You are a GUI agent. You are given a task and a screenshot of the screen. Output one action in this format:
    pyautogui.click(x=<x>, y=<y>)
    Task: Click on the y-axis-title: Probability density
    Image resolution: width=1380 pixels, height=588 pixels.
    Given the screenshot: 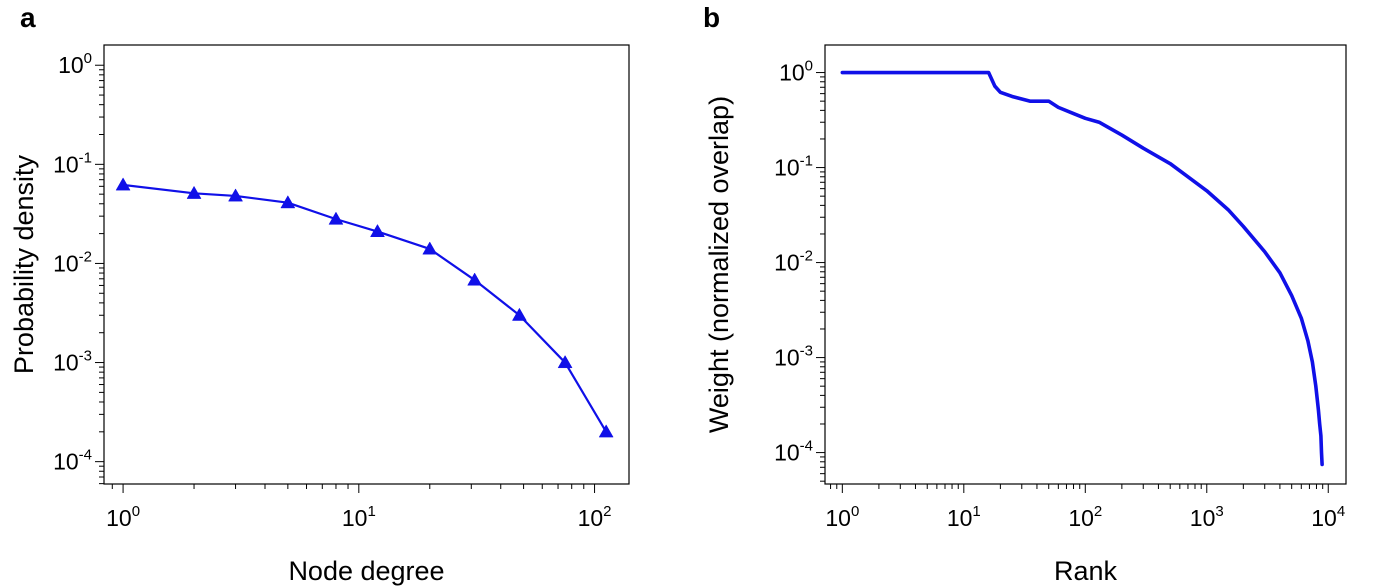 What is the action you would take?
    pyautogui.click(x=24, y=264)
    